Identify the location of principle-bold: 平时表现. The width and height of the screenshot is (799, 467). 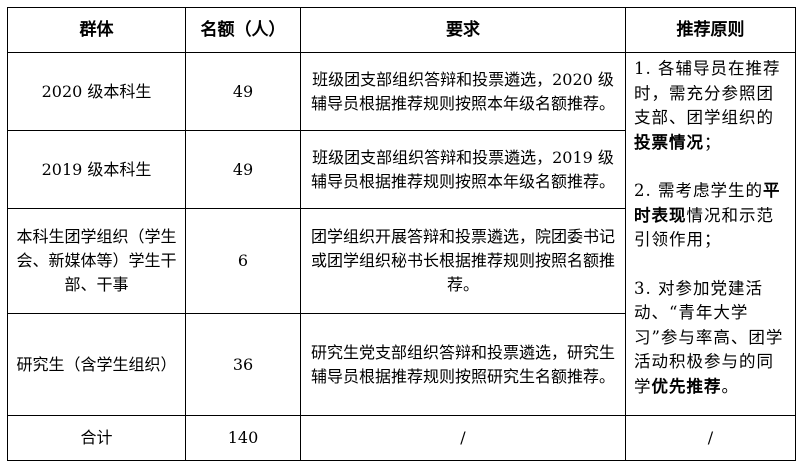
(707, 203).